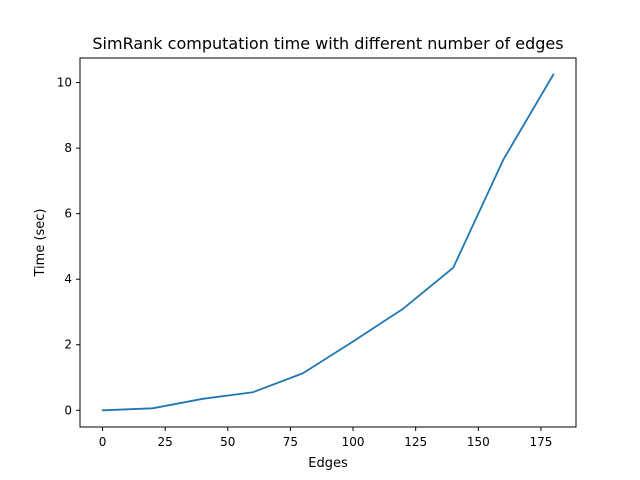 Image resolution: width=640 pixels, height=480 pixels. Describe the element at coordinates (68, 345) in the screenshot. I see `y-tick-label: 2` at that location.